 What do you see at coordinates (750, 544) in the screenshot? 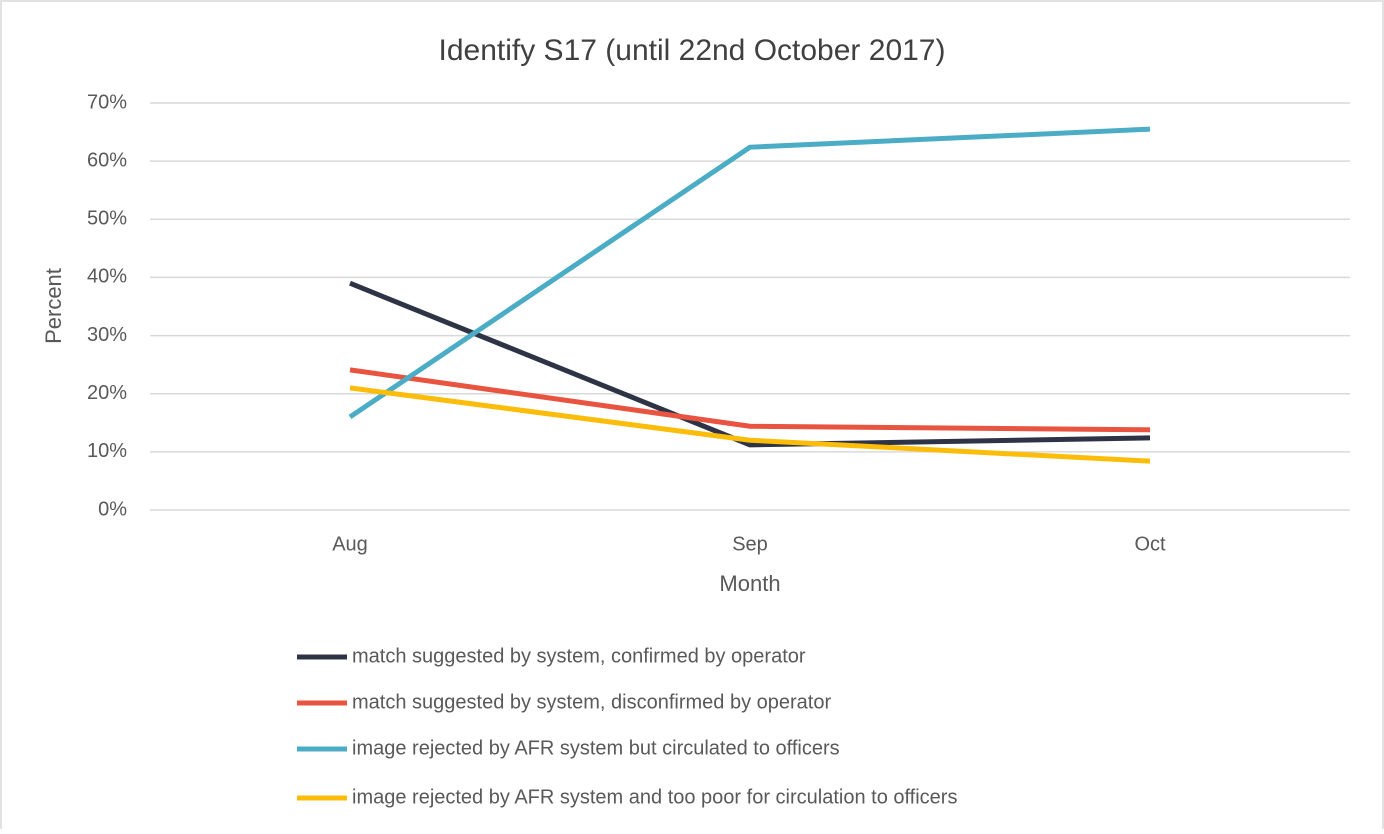
I see `x-tick-label: Sep` at bounding box center [750, 544].